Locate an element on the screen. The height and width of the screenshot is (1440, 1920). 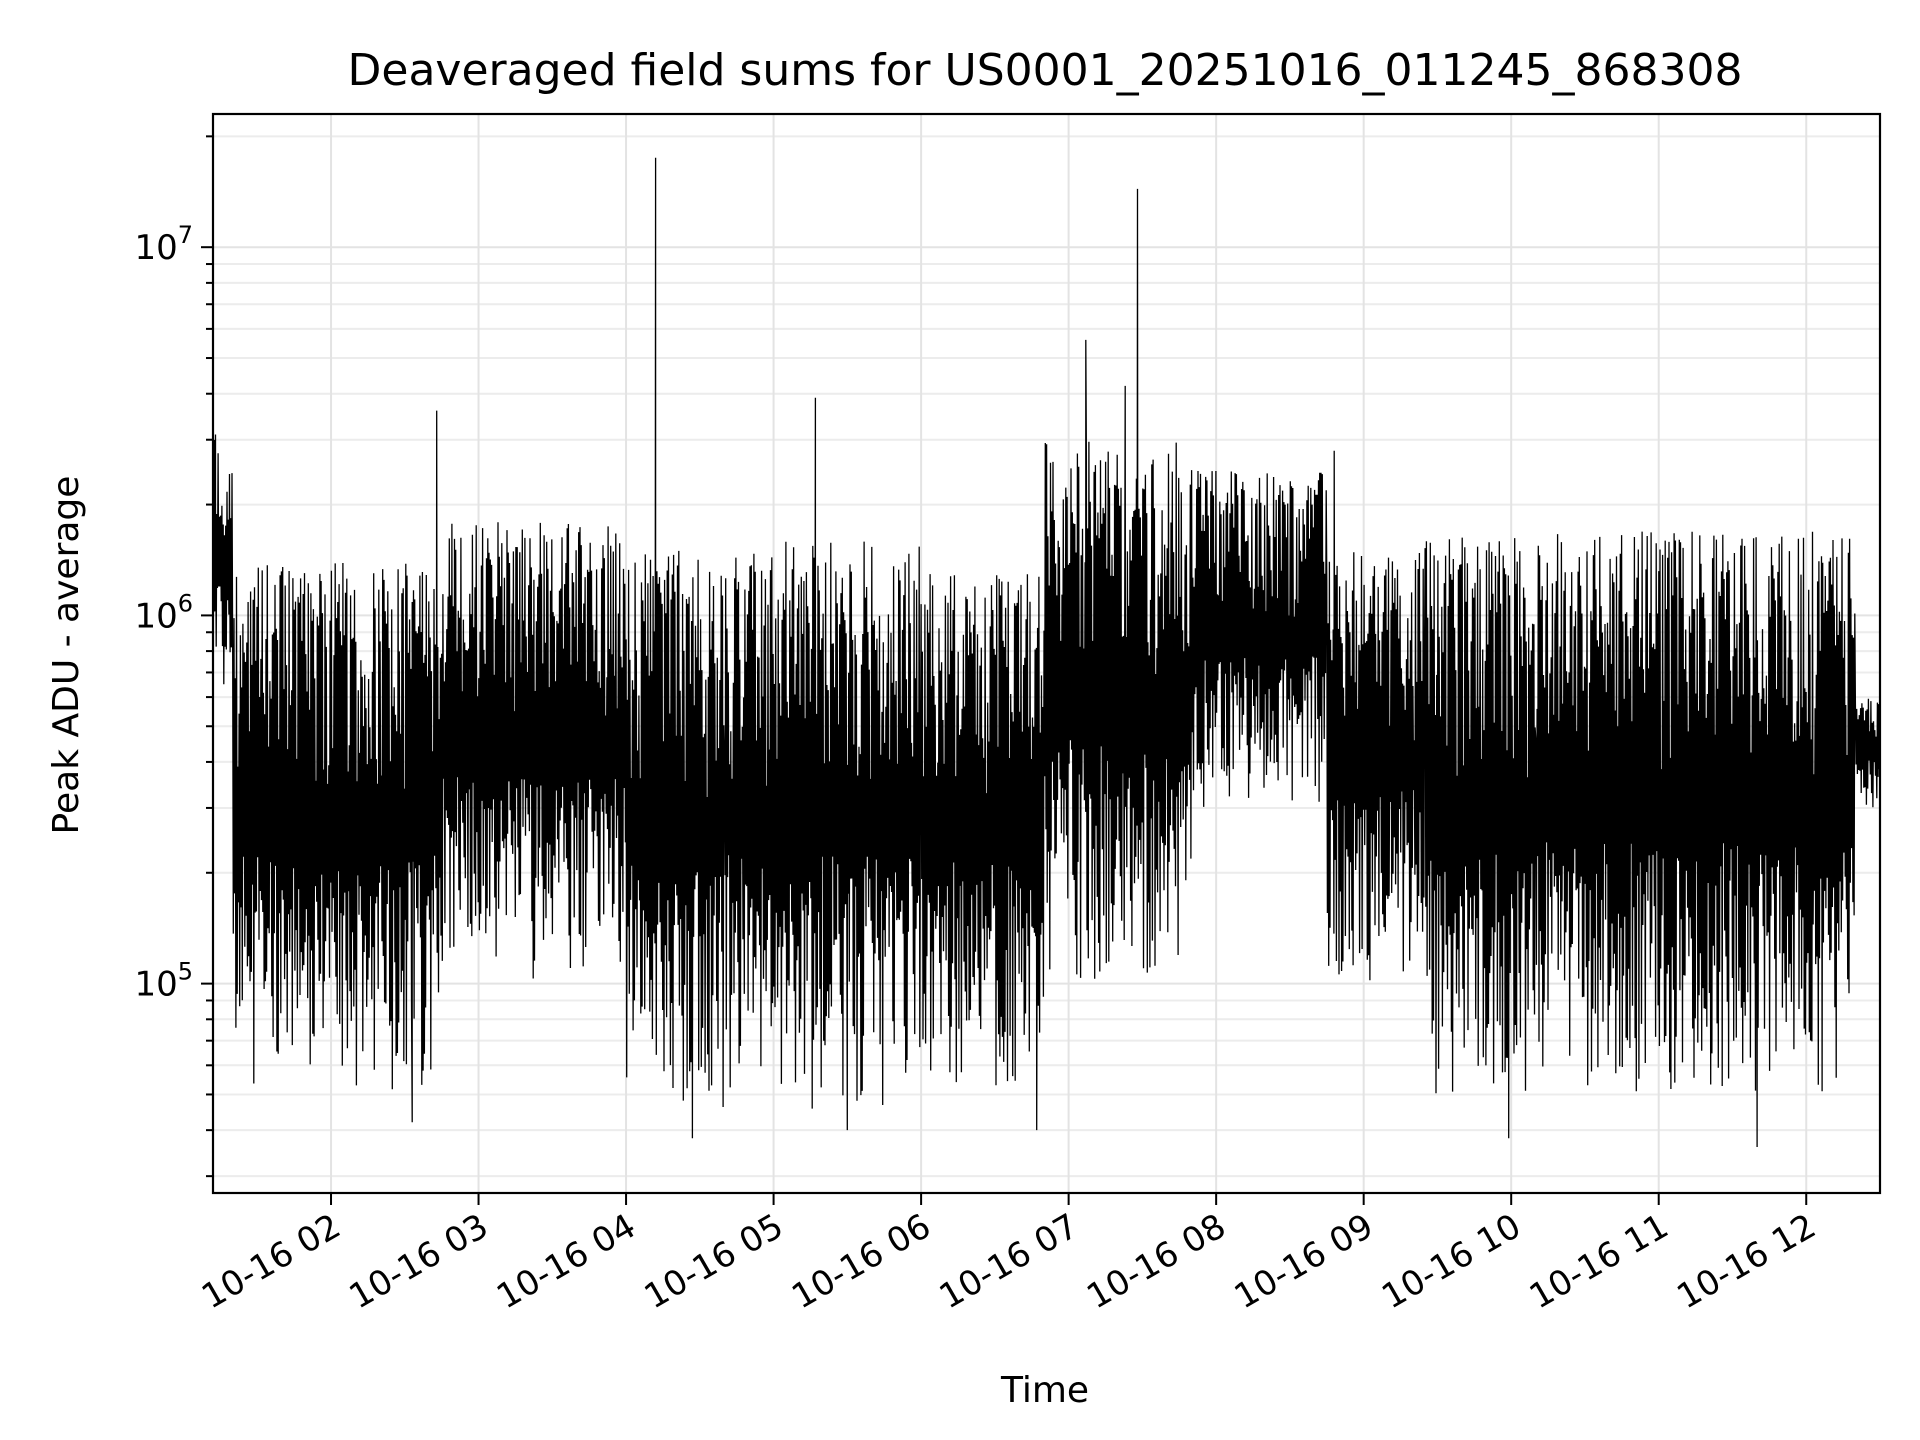
y-tick-labels: 10⁵ 10⁶ 10⁷ is located at coordinates (163, 612).